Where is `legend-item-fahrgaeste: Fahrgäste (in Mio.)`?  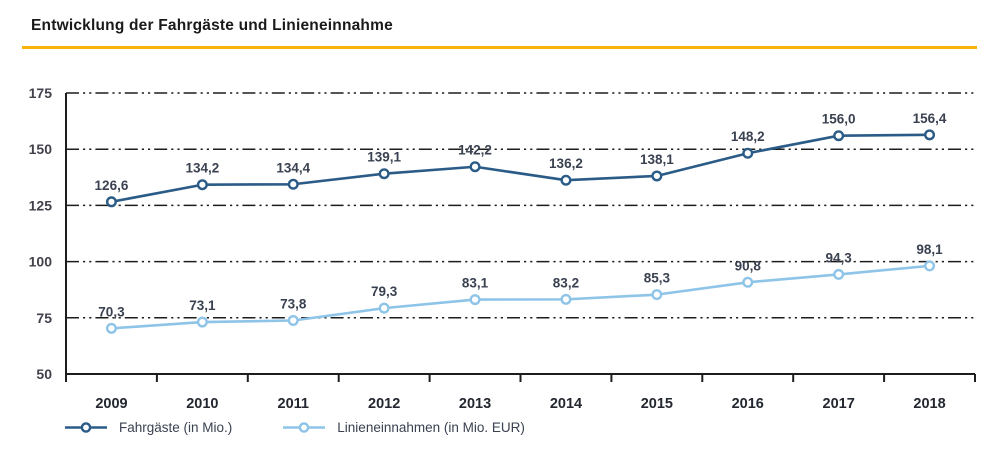 legend-item-fahrgaeste: Fahrgäste (in Mio.) is located at coordinates (148, 427).